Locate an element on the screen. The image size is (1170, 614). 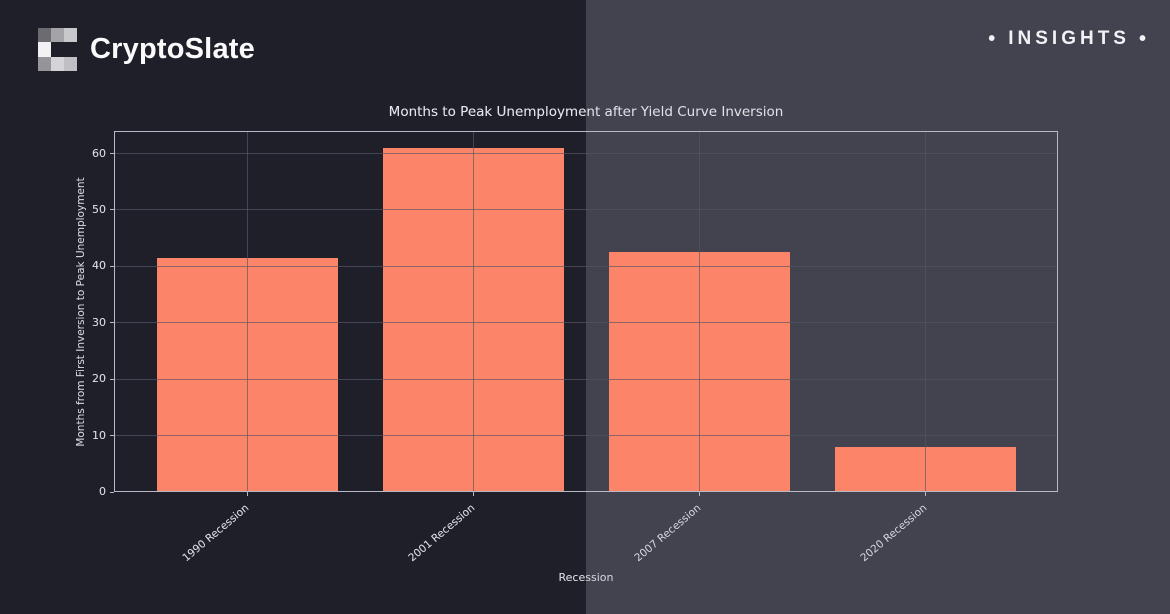
y-tick-label: 40 is located at coordinates (99, 266).